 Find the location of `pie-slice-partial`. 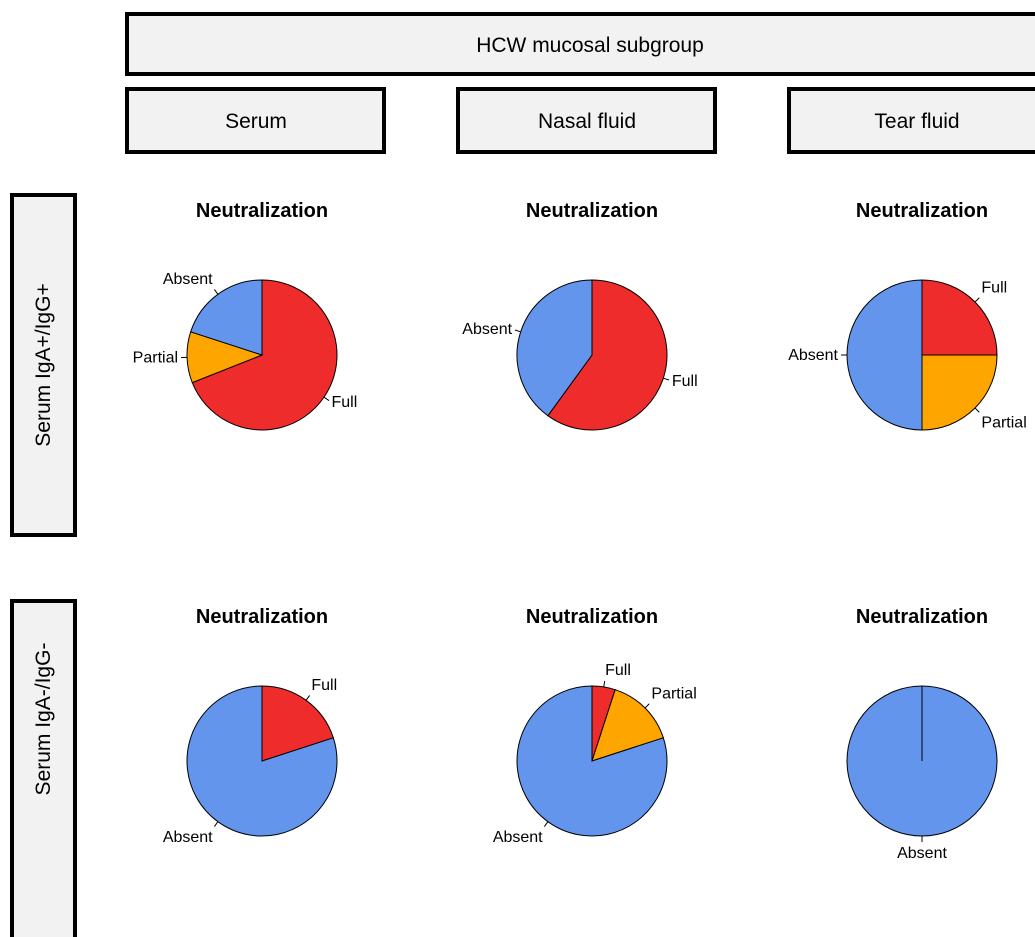

pie-slice-partial is located at coordinates (959, 392).